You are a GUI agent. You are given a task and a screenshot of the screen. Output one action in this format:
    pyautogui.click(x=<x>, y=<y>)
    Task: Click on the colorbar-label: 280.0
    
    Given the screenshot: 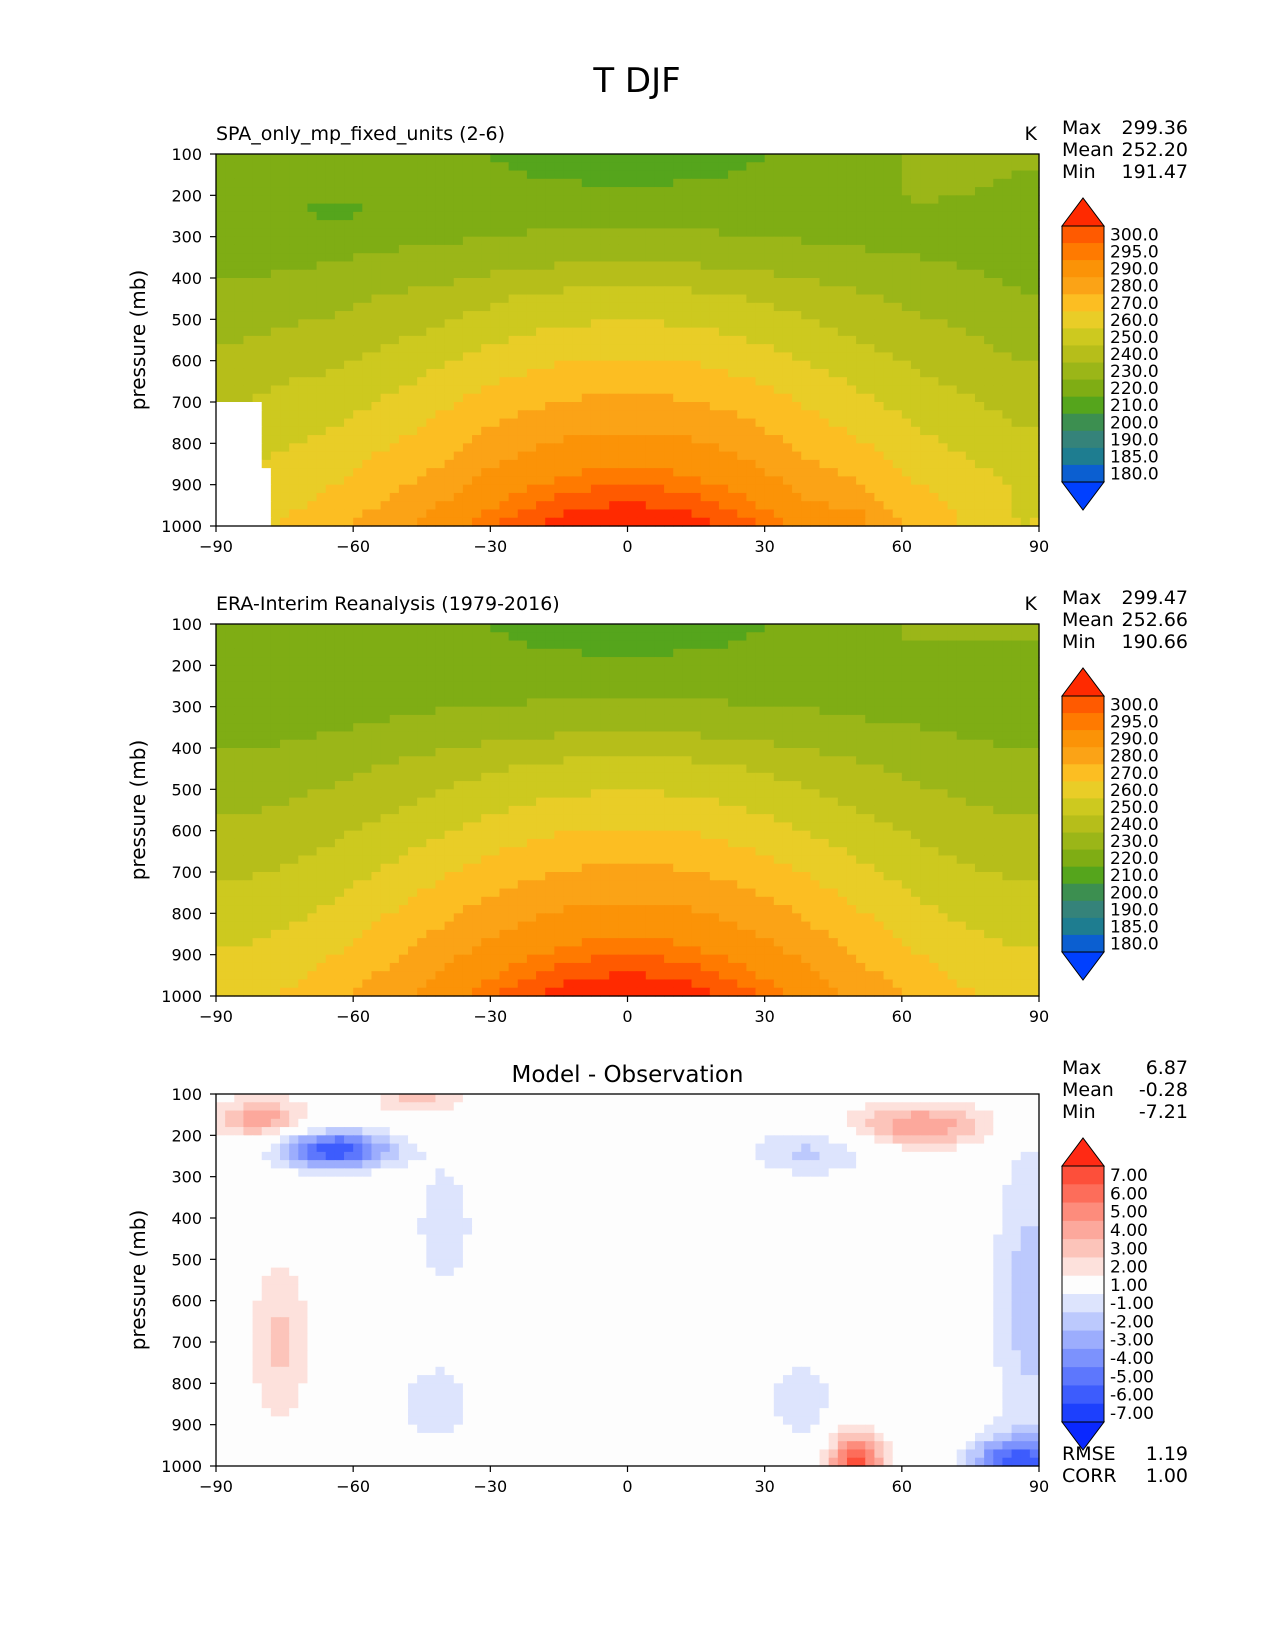 What is the action you would take?
    pyautogui.click(x=1134, y=287)
    